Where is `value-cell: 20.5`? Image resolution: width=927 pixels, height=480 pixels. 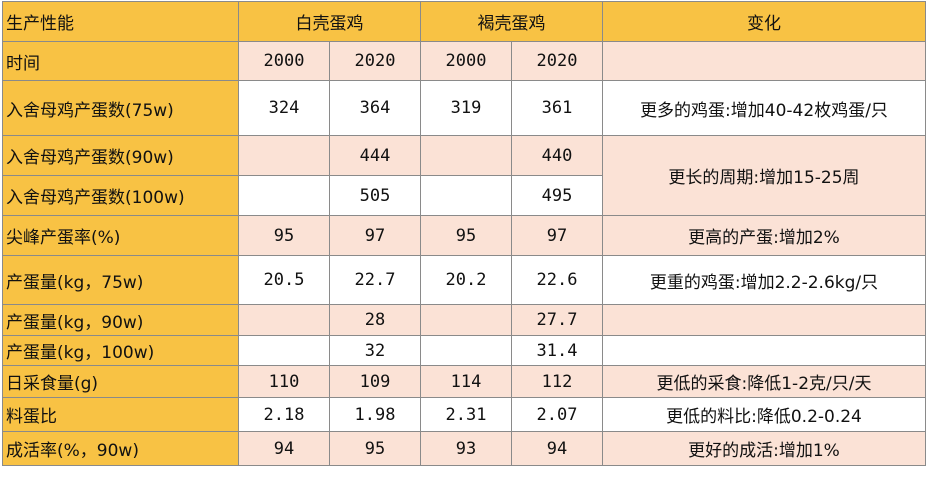
value-cell: 20.5 is located at coordinates (284, 280).